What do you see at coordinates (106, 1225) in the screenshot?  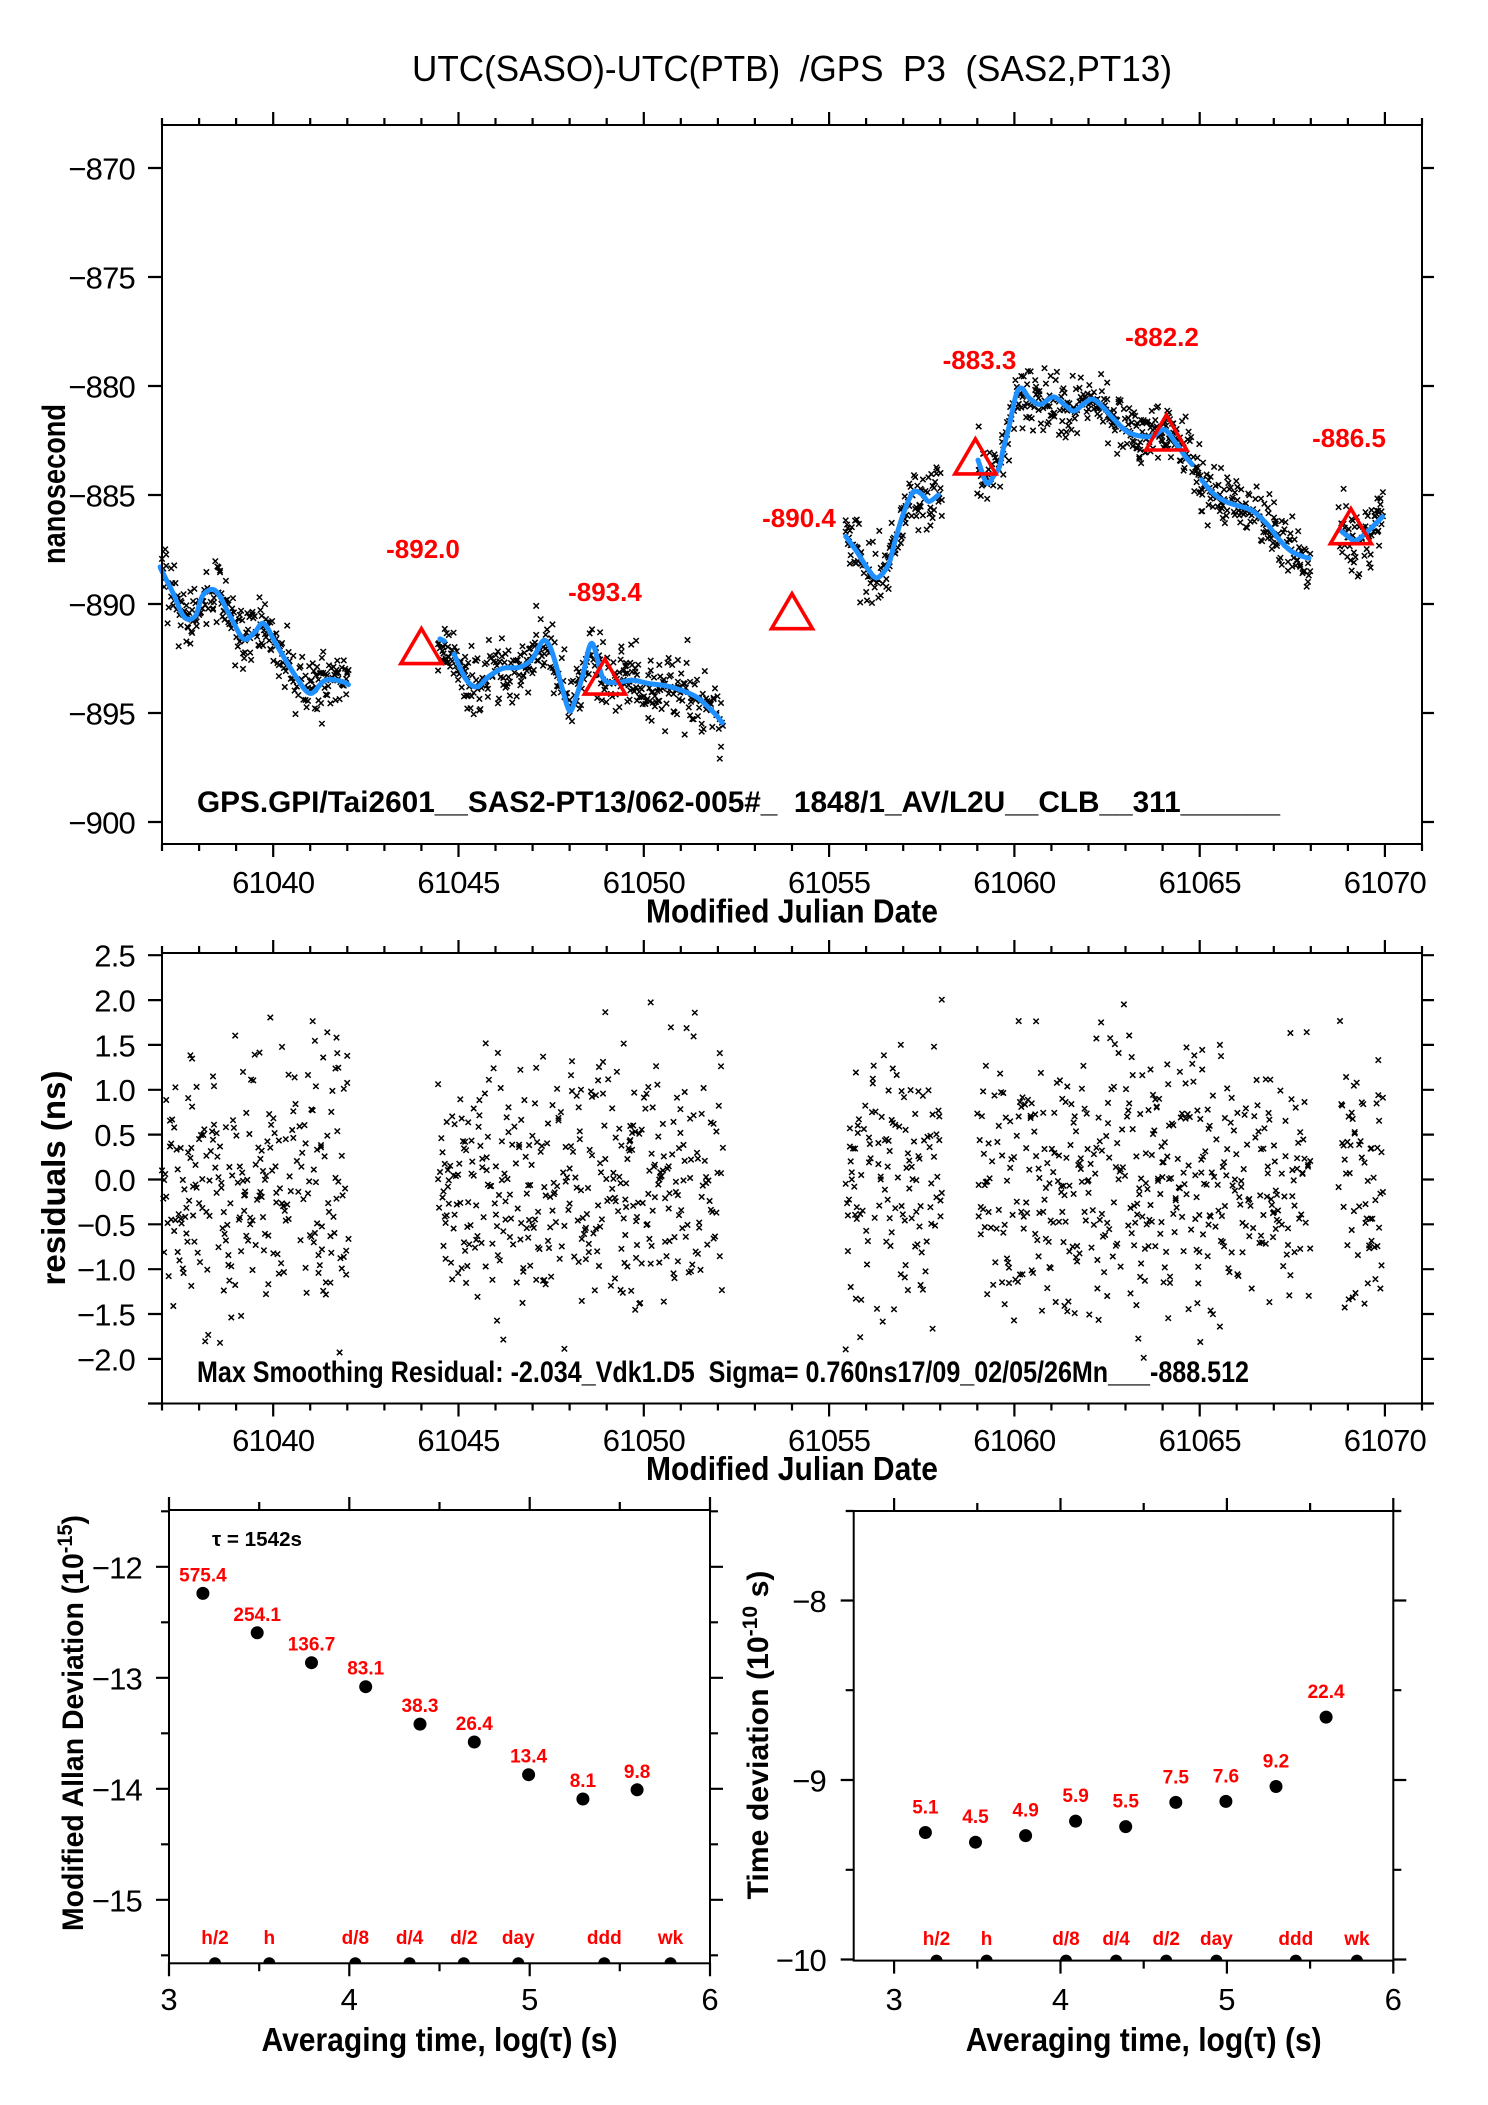 I see `svg-text: −0.5` at bounding box center [106, 1225].